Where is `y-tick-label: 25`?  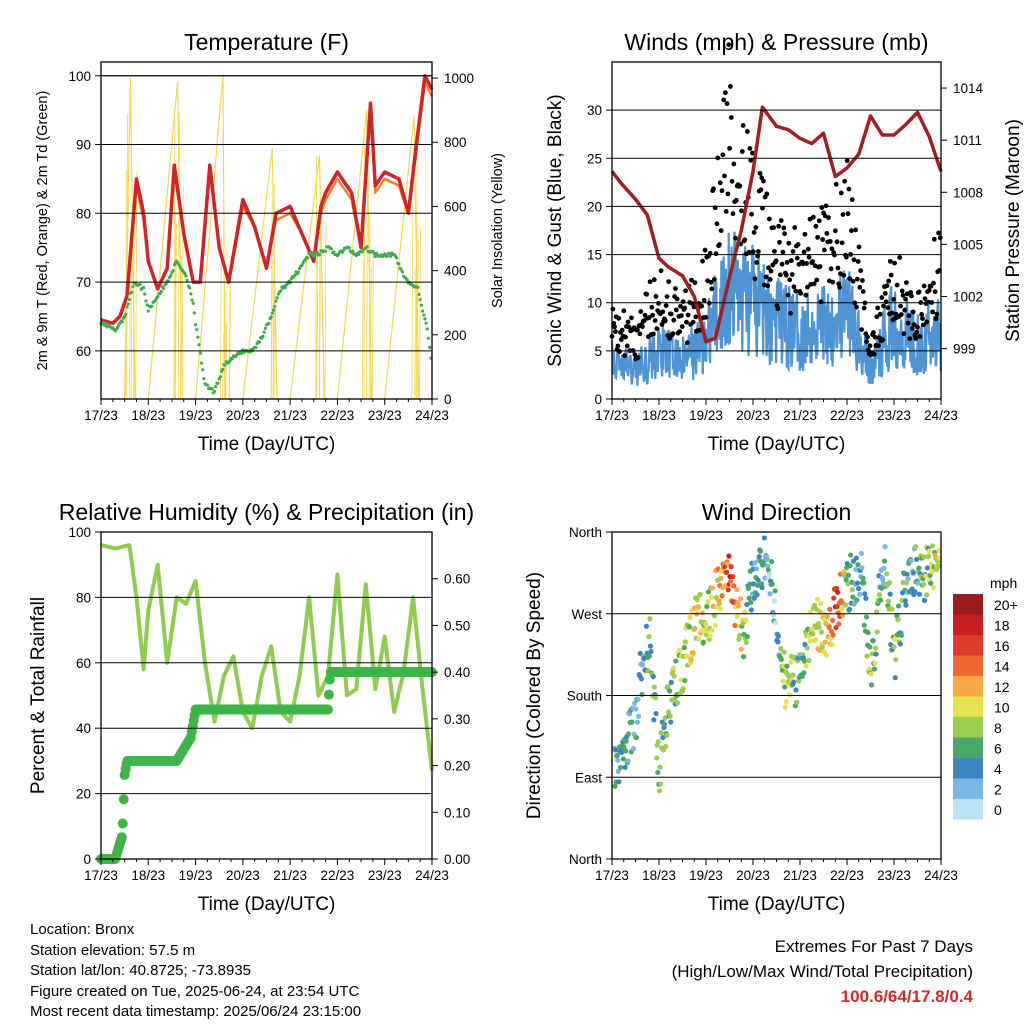
y-tick-label: 25 is located at coordinates (594, 158).